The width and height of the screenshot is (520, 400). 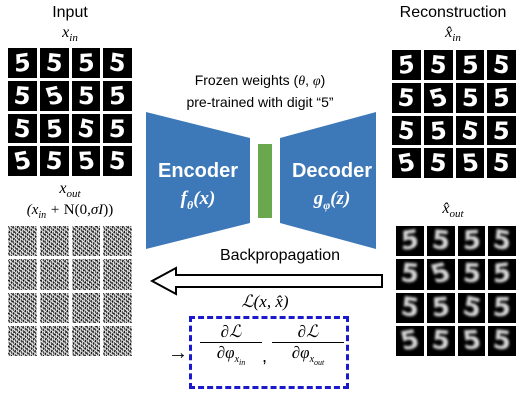 I want to click on xhat-out-label: x̂out, so click(x=453, y=210).